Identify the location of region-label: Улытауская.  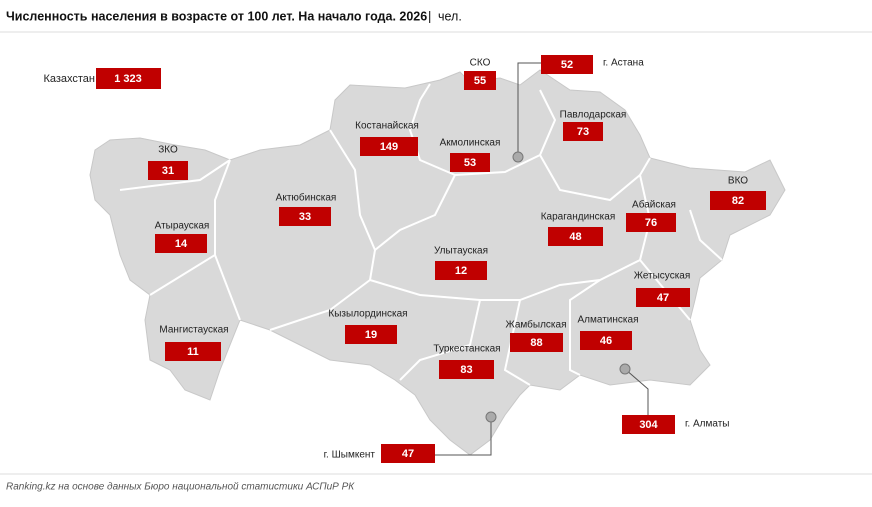
(461, 251).